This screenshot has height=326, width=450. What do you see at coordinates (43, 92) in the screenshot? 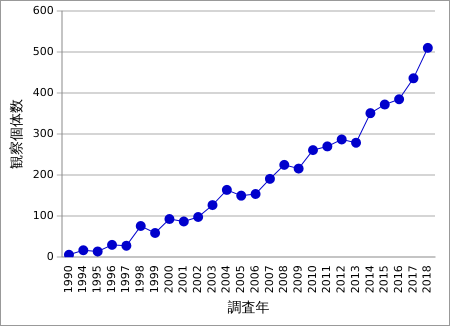
I see `y-tick-label: 400` at bounding box center [43, 92].